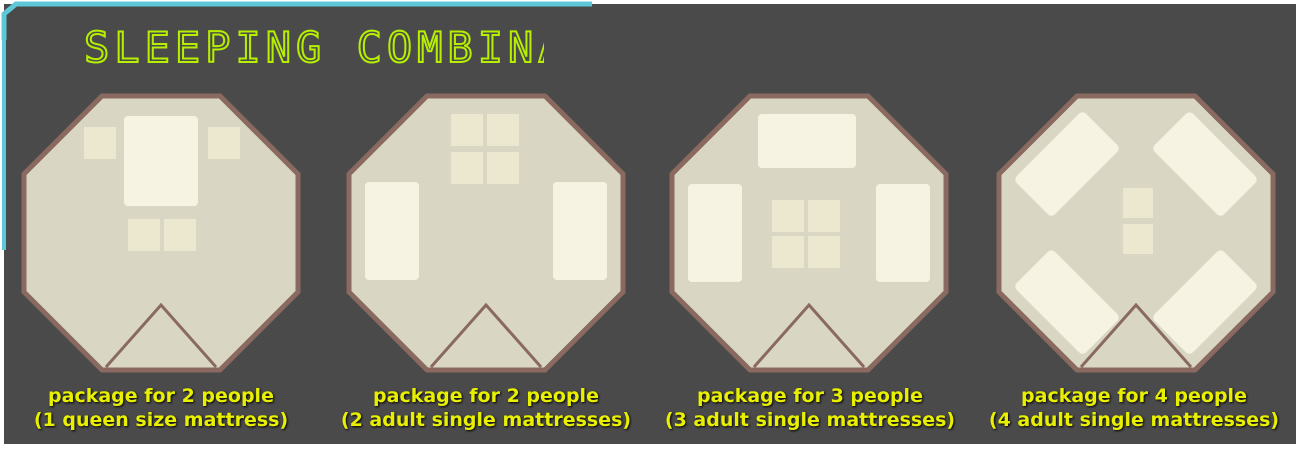 This screenshot has width=1300, height=450. I want to click on tent-diagram-two-singles, so click(486, 233).